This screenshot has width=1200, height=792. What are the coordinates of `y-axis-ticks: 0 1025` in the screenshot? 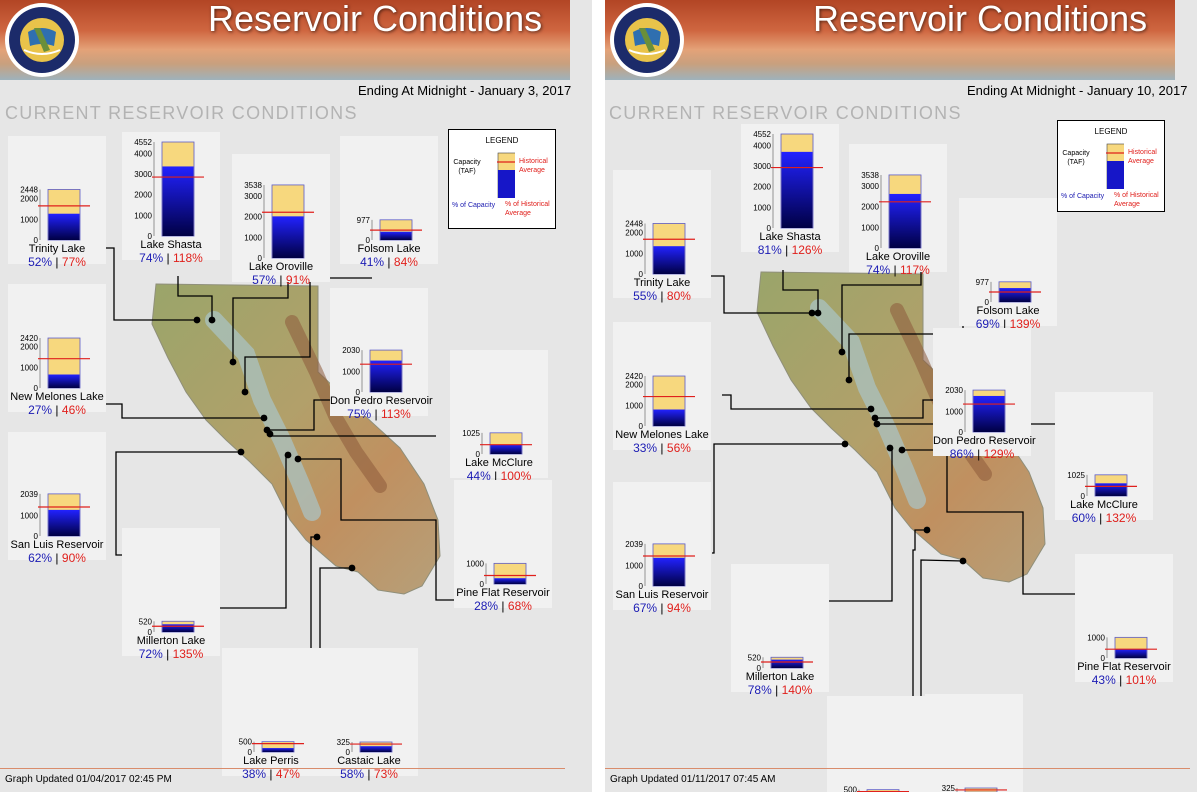 It's located at (471, 444).